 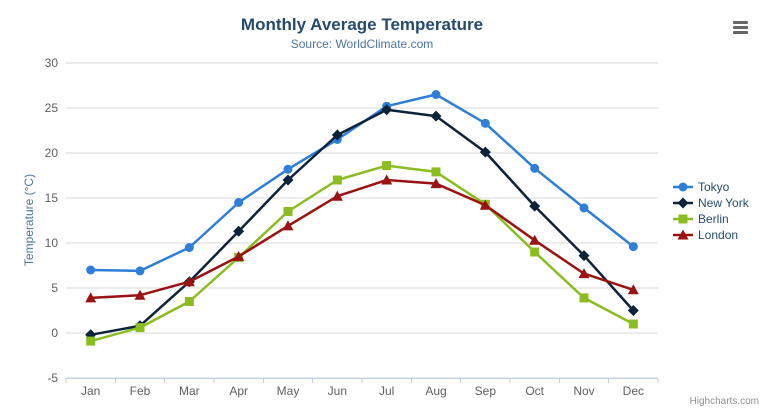 What do you see at coordinates (633, 391) in the screenshot?
I see `x-tick-label: Dec` at bounding box center [633, 391].